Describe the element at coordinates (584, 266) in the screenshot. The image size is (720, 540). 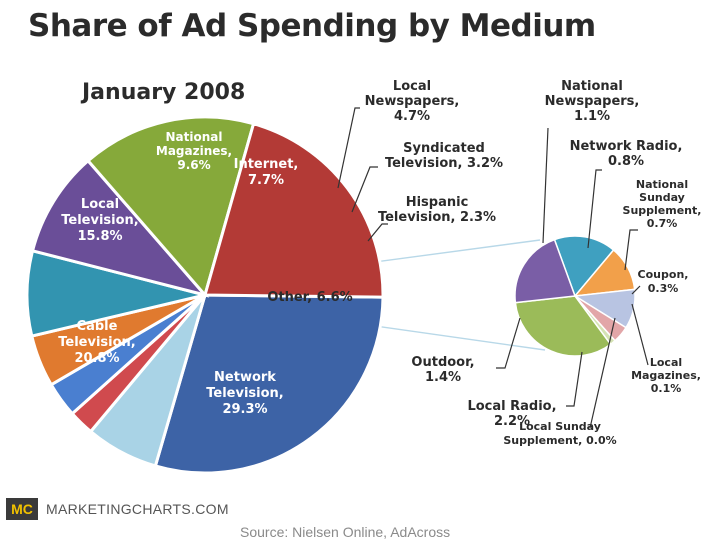
I see `pie-slice-national-newspapers` at that location.